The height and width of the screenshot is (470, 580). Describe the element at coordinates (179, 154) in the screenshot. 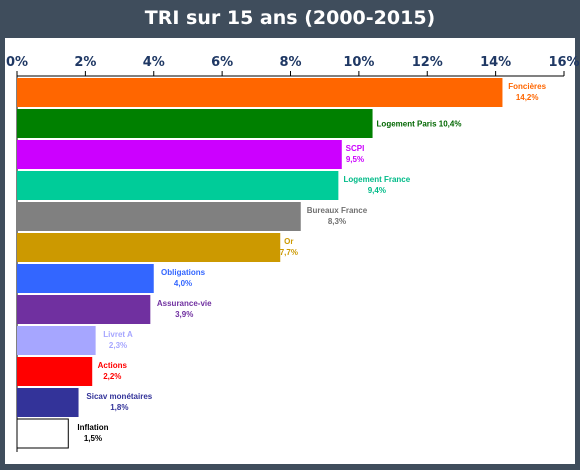

I see `bar-scpi` at that location.